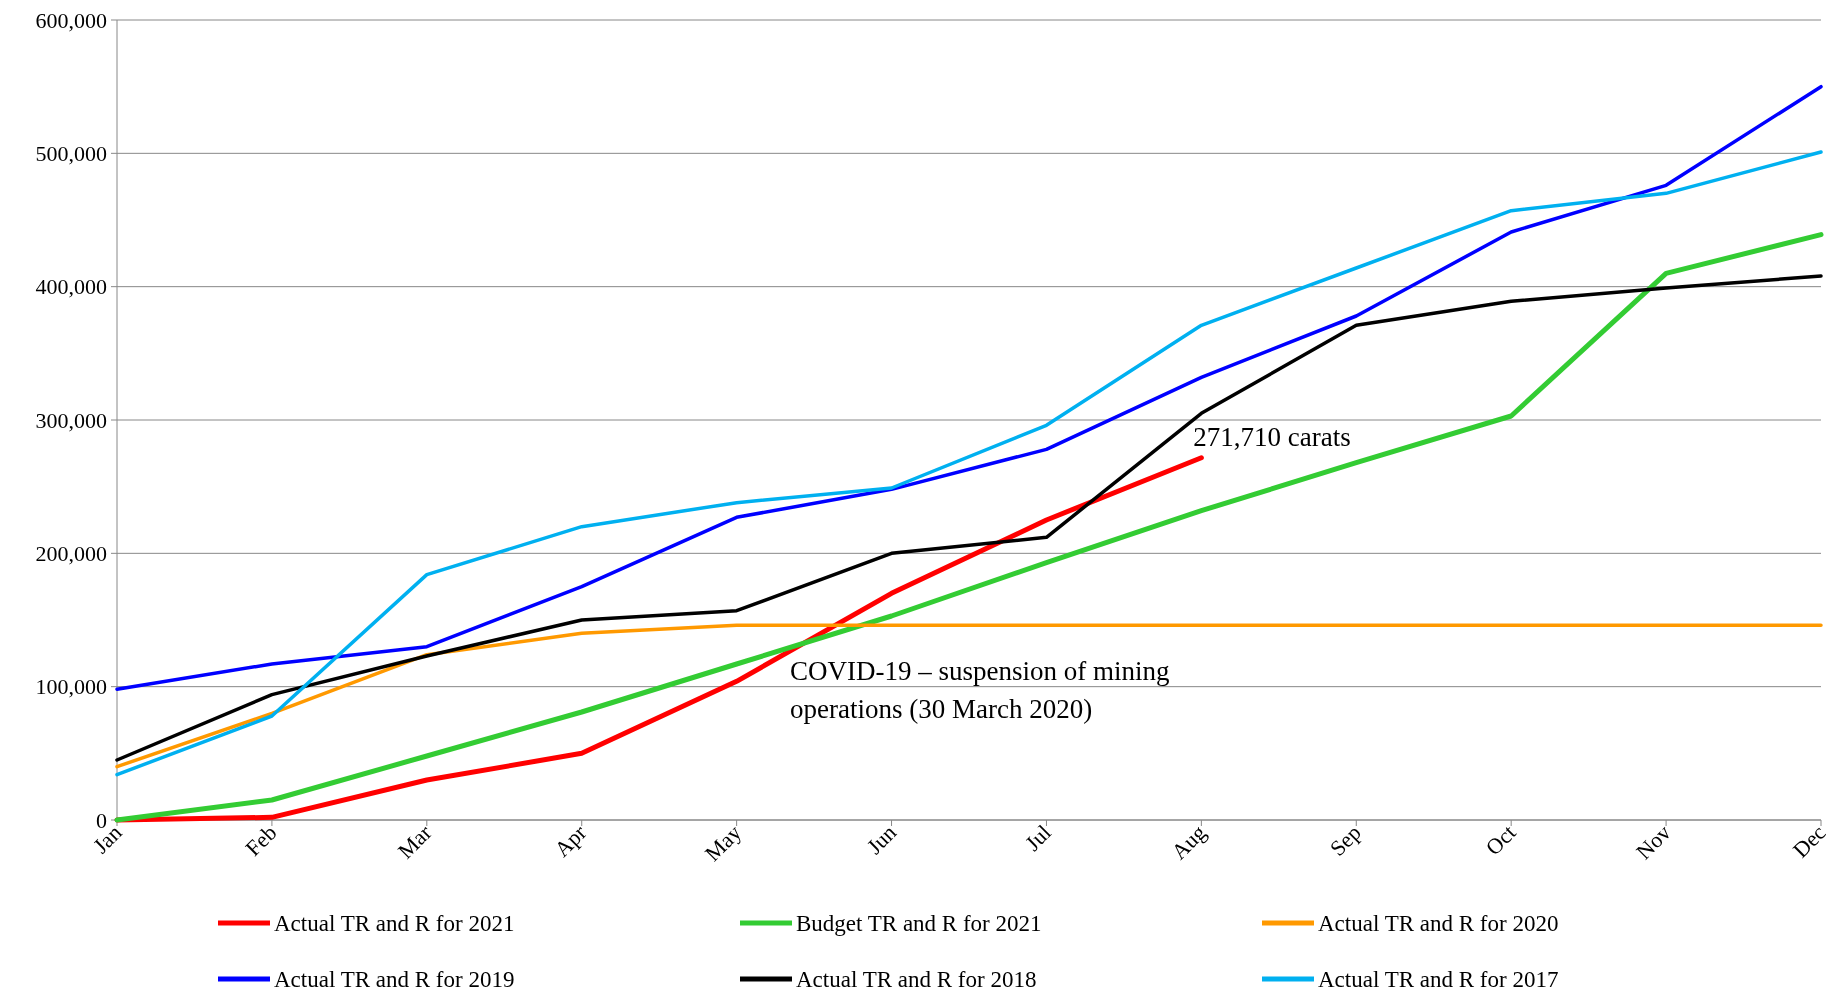  I want to click on x-tick-label: Dec, so click(1807, 841).